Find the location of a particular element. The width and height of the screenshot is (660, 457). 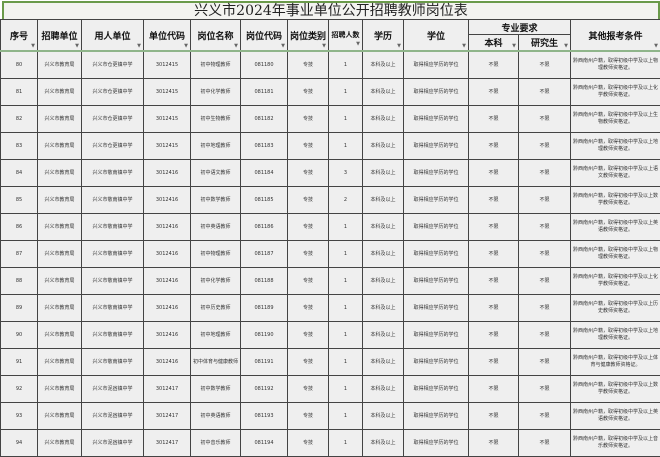

cell-post-name: 初中数学教师 is located at coordinates (216, 389).